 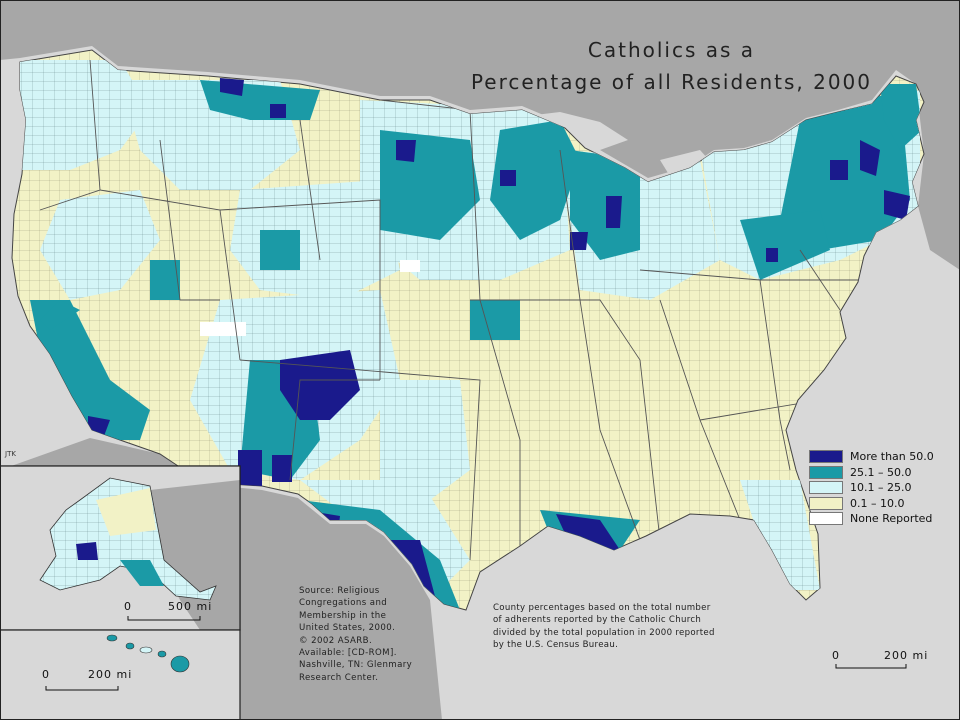 What do you see at coordinates (46, 674) in the screenshot?
I see `hawaii-scale-zero: 0` at bounding box center [46, 674].